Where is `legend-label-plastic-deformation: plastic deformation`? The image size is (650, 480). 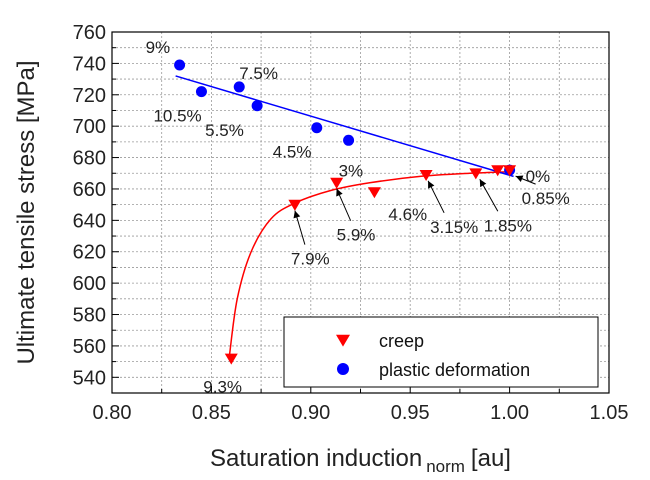 legend-label-plastic-deformation: plastic deformation is located at coordinates (454, 370).